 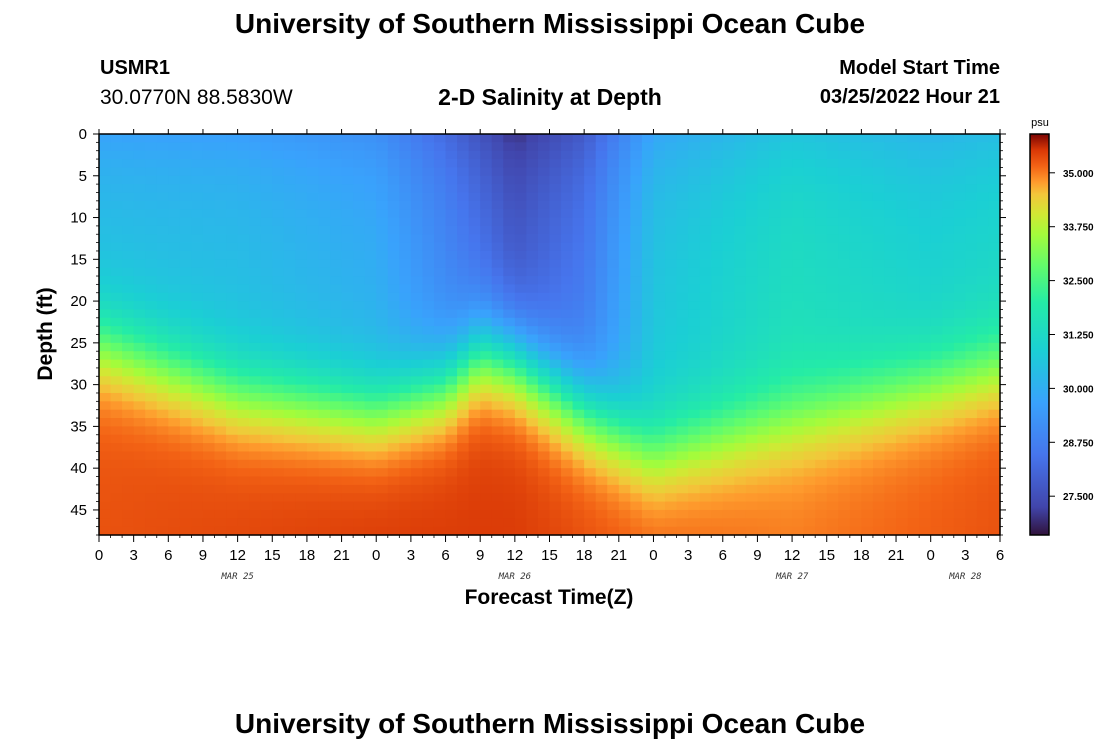 I want to click on x-tick-label: 15, so click(x=272, y=555).